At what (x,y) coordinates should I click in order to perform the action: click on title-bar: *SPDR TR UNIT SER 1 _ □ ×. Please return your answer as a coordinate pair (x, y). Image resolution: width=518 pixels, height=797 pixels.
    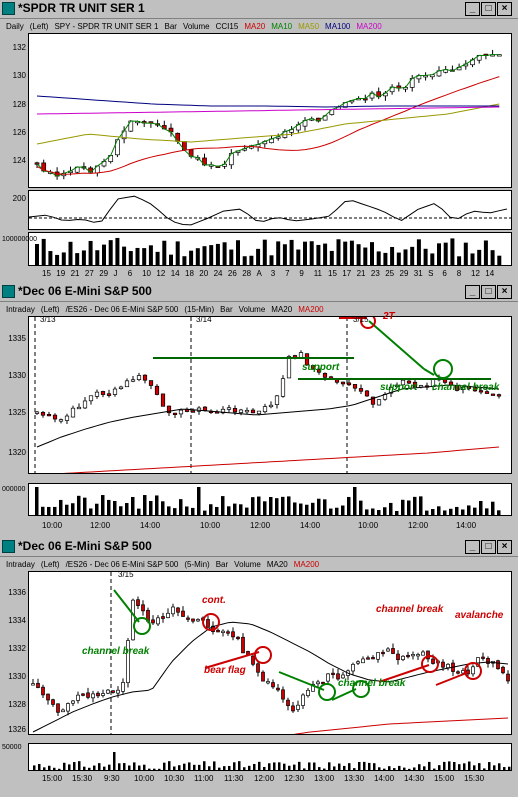
    Looking at the image, I should click on (259, 9).